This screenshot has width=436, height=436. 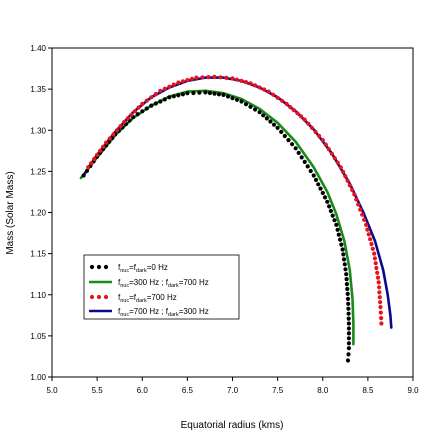 I want to click on legend-text-part: f, so click(x=119, y=297).